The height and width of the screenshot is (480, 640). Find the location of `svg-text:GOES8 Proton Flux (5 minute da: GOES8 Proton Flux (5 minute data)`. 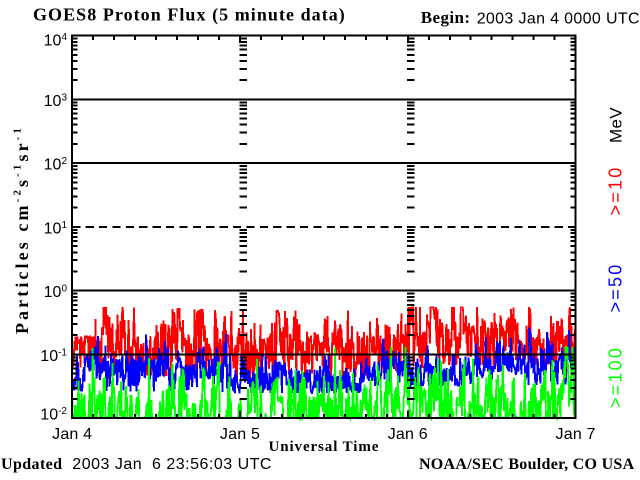

svg-text:GOES8 Proton Flux (5 minute da: GOES8 Proton Flux (5 minute data) is located at coordinates (189, 15).